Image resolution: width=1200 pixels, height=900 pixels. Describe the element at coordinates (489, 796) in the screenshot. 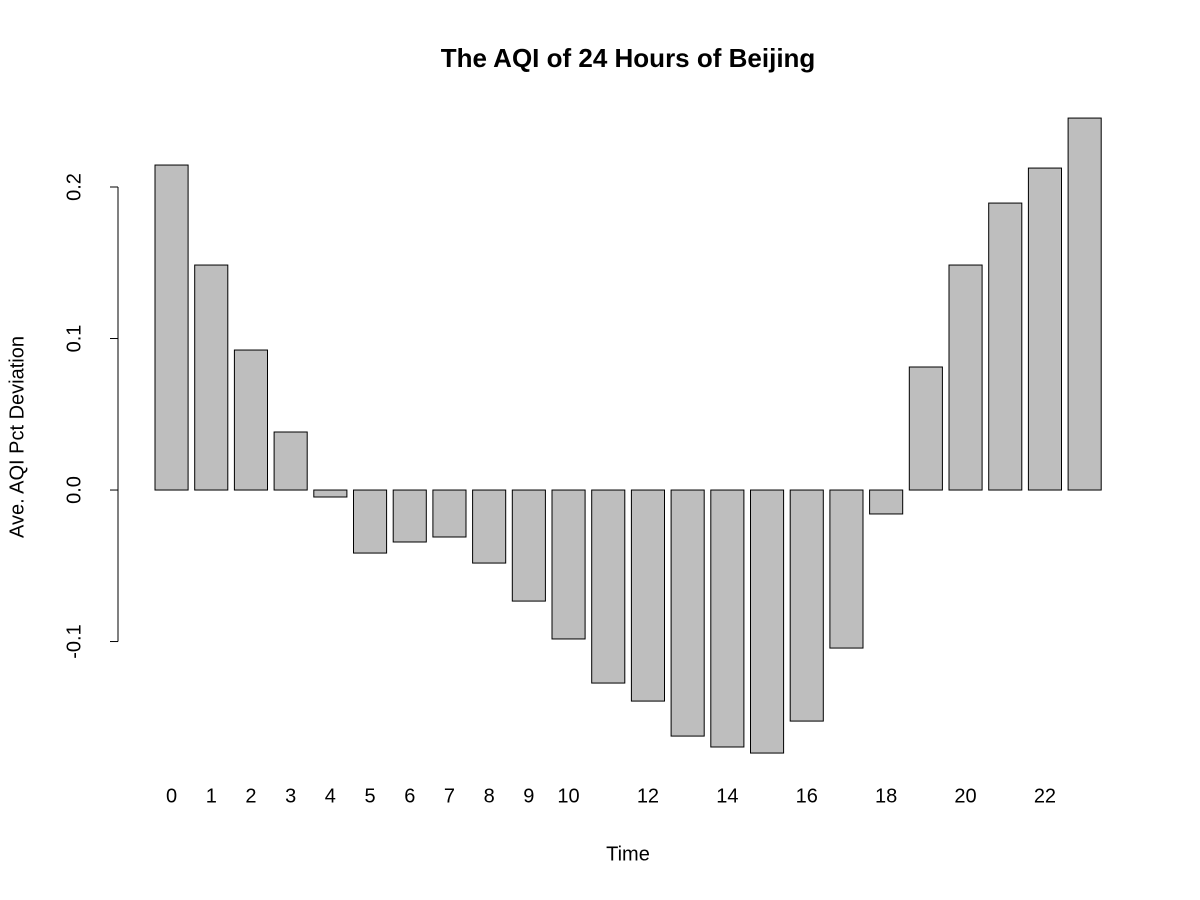

I see `x-tick-label: 8` at that location.